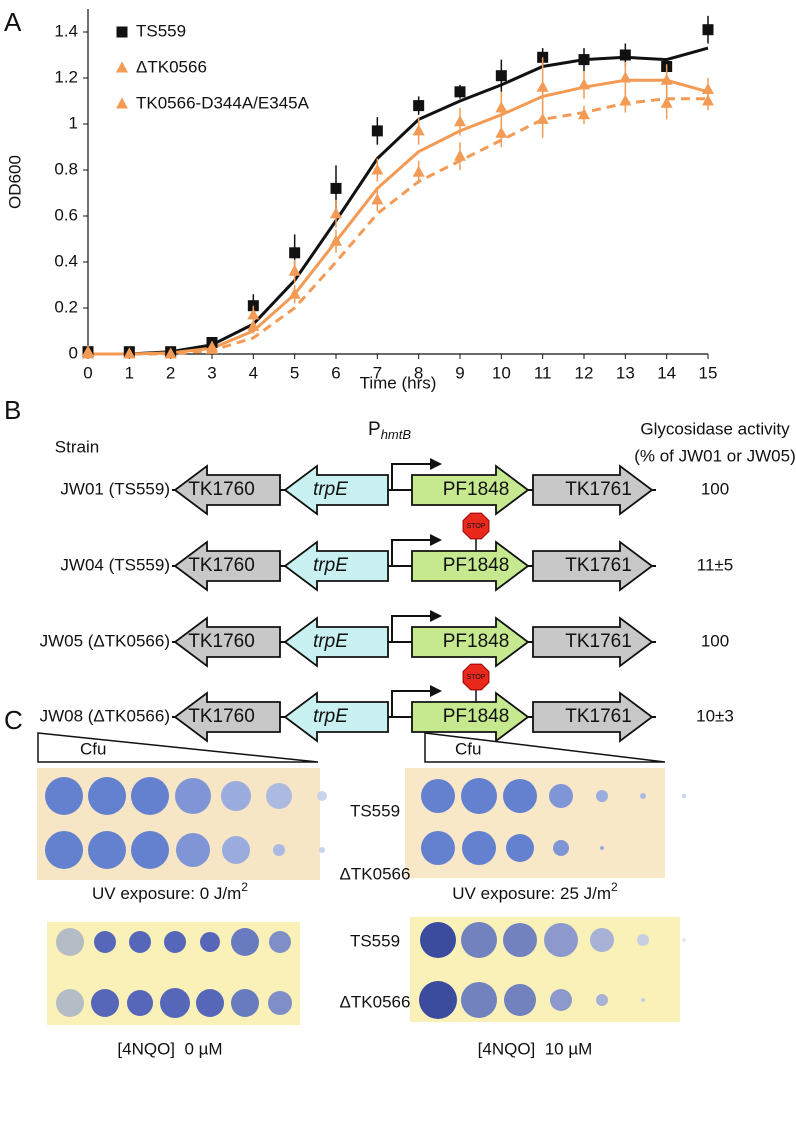 The height and width of the screenshot is (1137, 796). I want to click on x-tick-label: 0, so click(87, 372).